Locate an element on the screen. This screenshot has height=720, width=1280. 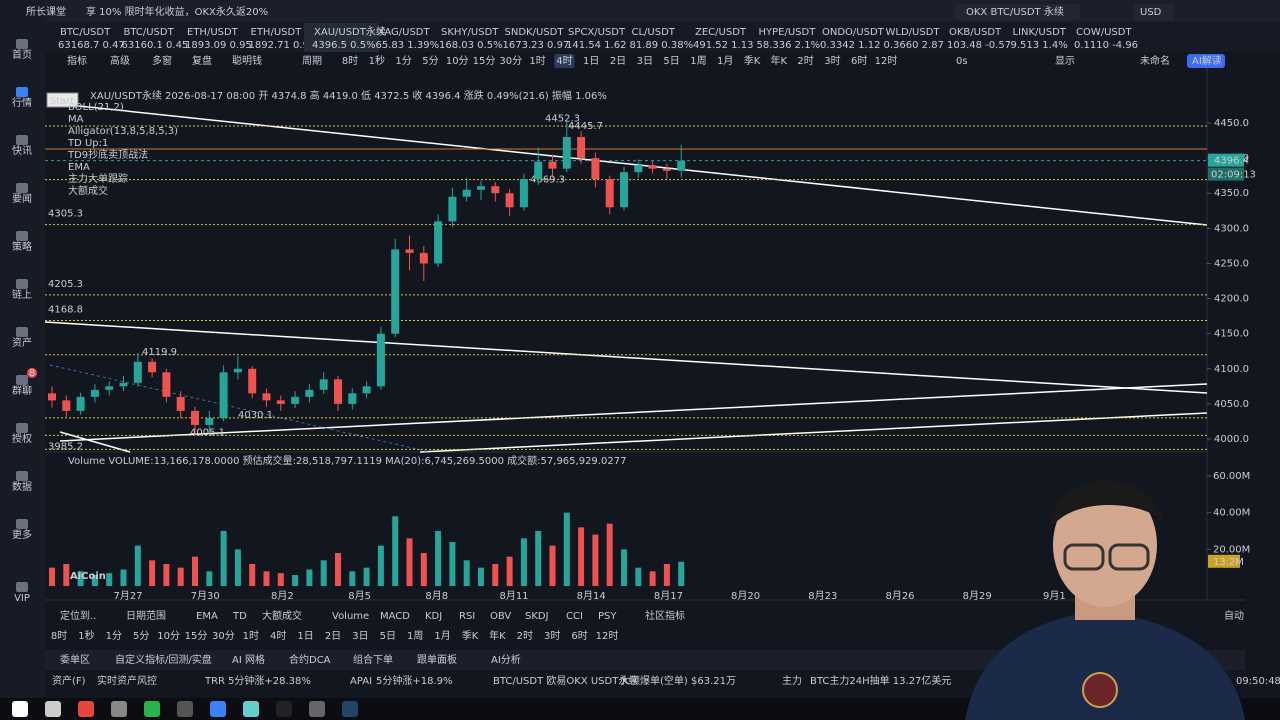
tab-name: WLD/USDT is located at coordinates (913, 32).